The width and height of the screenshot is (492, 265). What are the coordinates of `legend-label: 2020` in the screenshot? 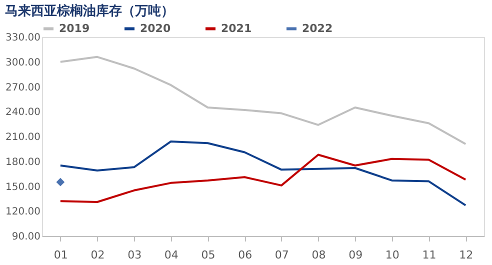 It's located at (155, 28).